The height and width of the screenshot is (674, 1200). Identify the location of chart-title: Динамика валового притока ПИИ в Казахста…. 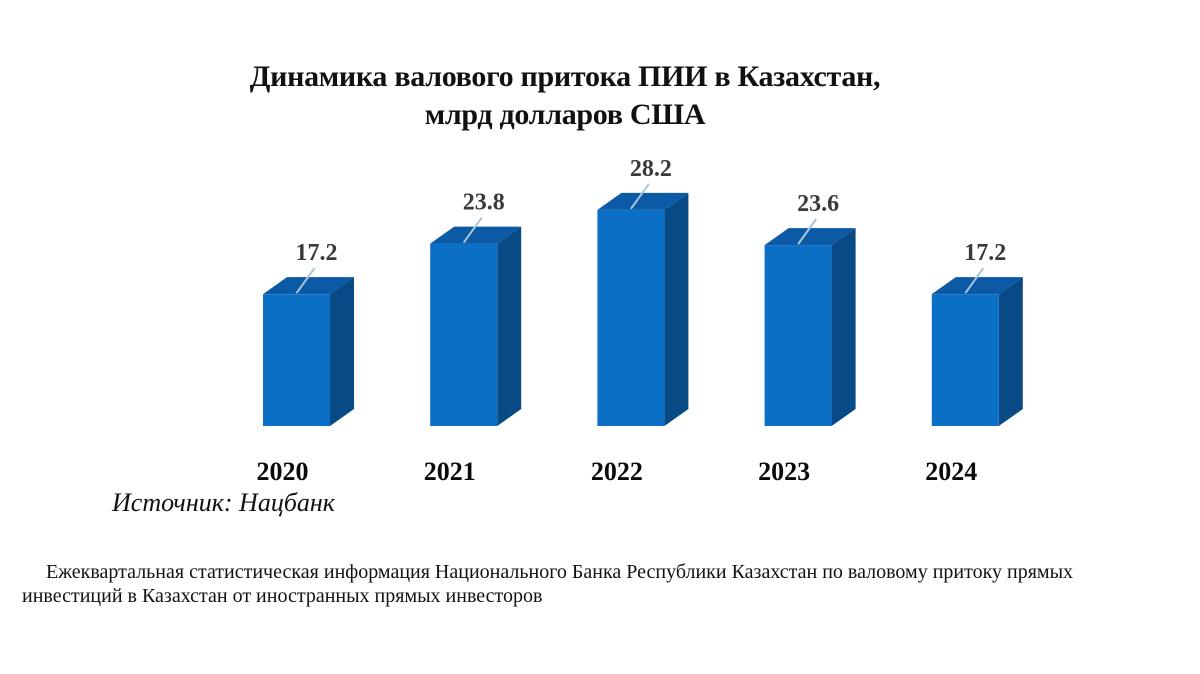
(565, 96).